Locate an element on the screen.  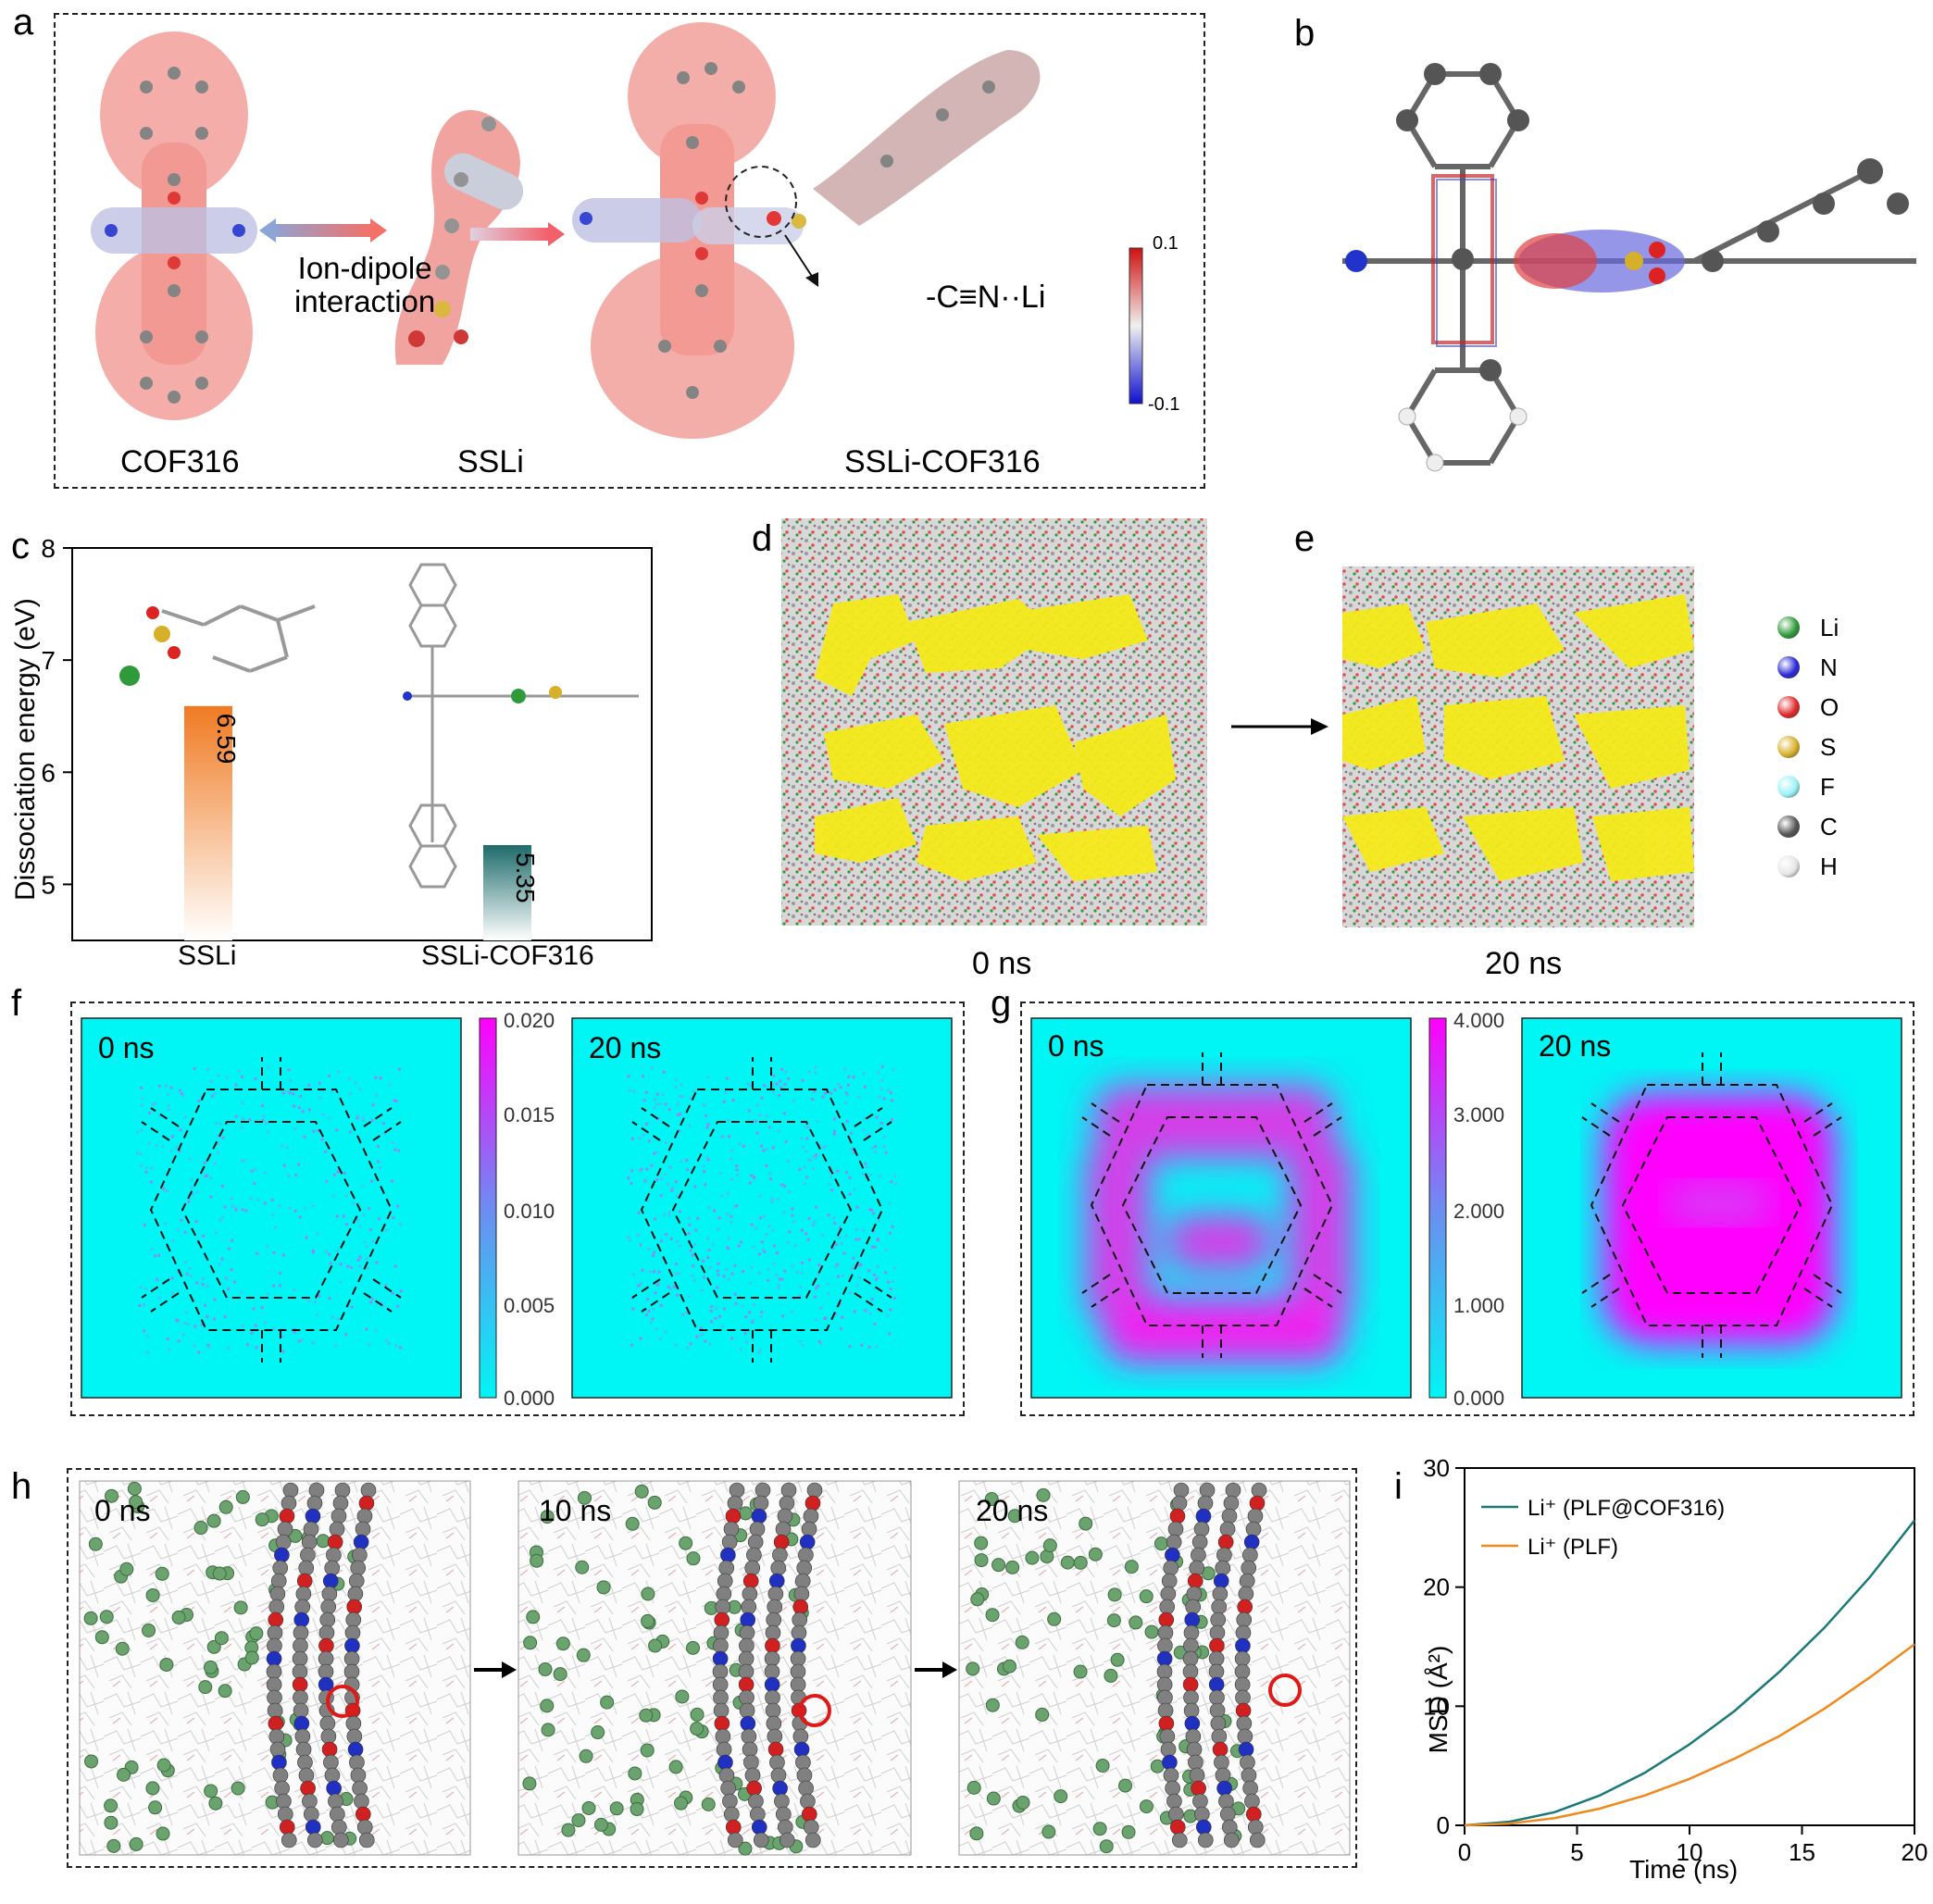
cbar-g-tick-3: 1.000 is located at coordinates (1479, 1305).